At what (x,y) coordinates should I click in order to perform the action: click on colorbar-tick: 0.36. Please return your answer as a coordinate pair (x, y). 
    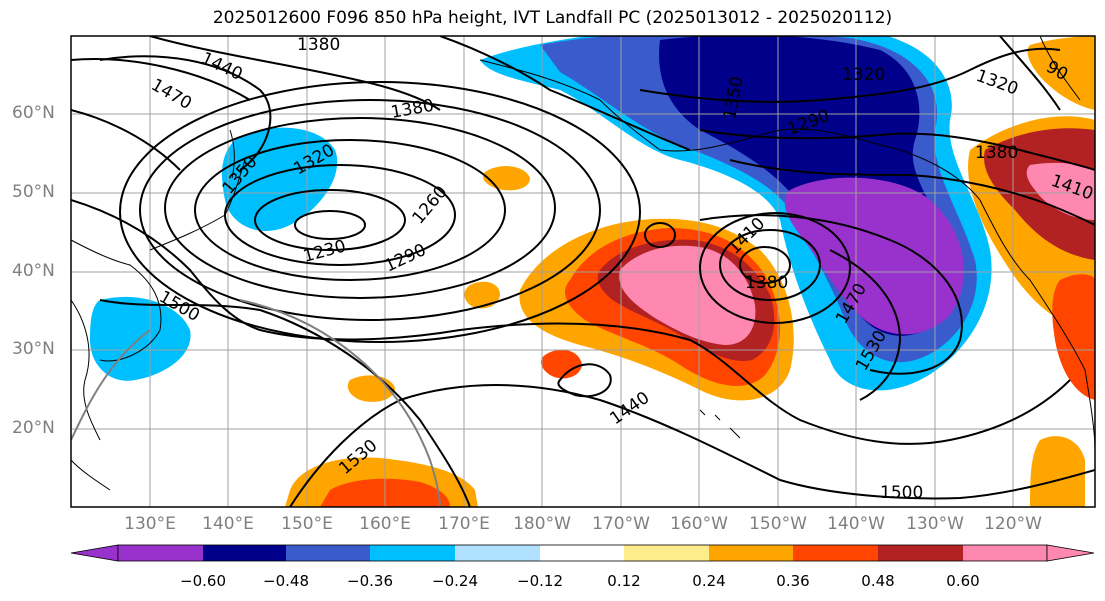
    Looking at the image, I should click on (793, 581).